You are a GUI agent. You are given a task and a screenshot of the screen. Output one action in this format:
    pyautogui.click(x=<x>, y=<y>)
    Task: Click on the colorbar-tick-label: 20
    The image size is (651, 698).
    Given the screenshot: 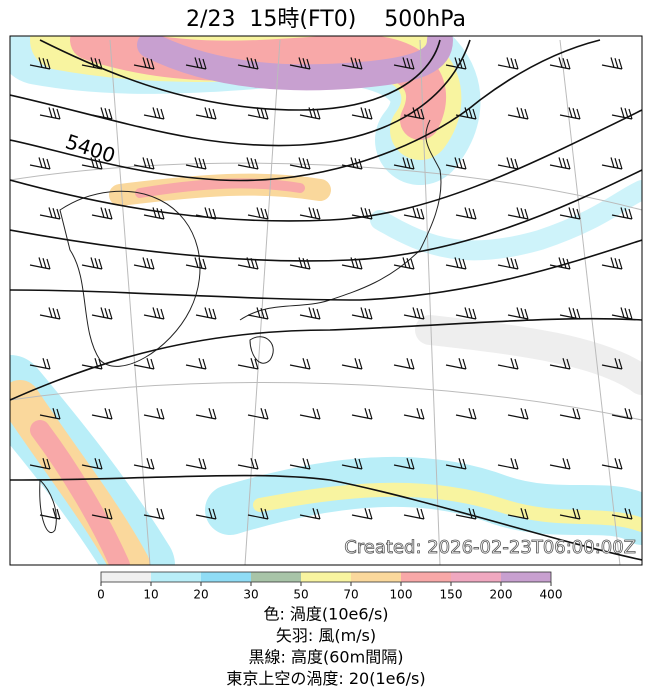 What is the action you would take?
    pyautogui.click(x=200, y=595)
    